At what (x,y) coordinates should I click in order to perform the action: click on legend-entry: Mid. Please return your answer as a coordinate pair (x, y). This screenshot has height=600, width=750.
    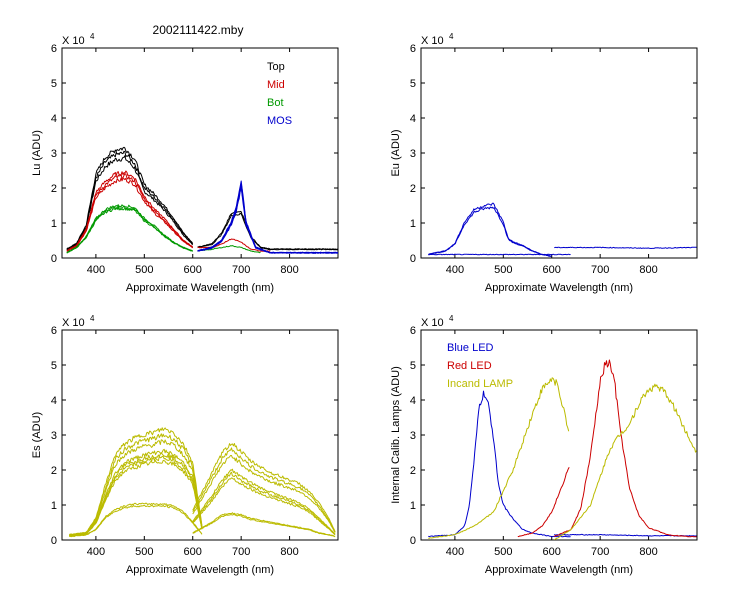
    Looking at the image, I should click on (276, 85).